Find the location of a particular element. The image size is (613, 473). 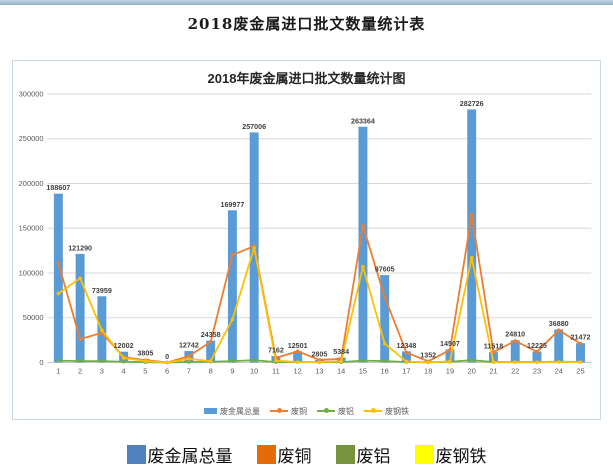

svg-text: 12 is located at coordinates (298, 370).